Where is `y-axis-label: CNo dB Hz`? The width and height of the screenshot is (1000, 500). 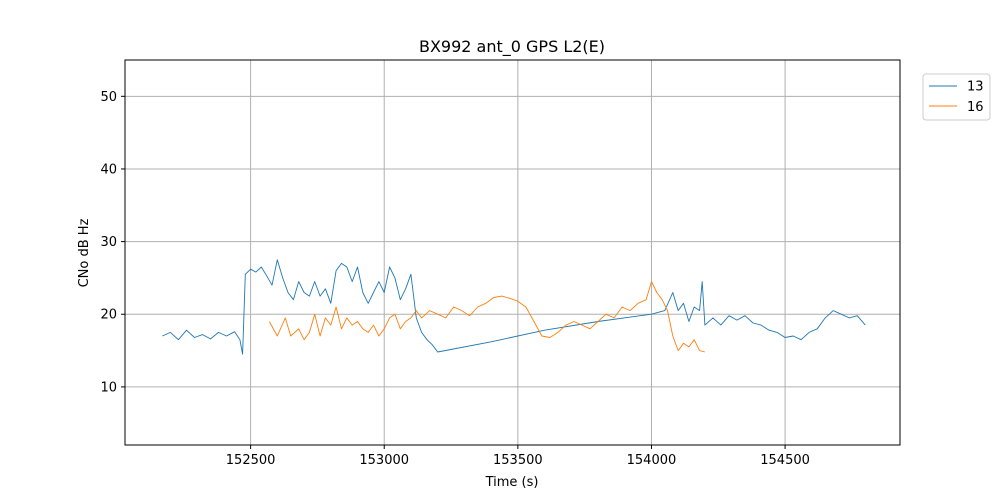 y-axis-label: CNo dB Hz is located at coordinates (84, 252).